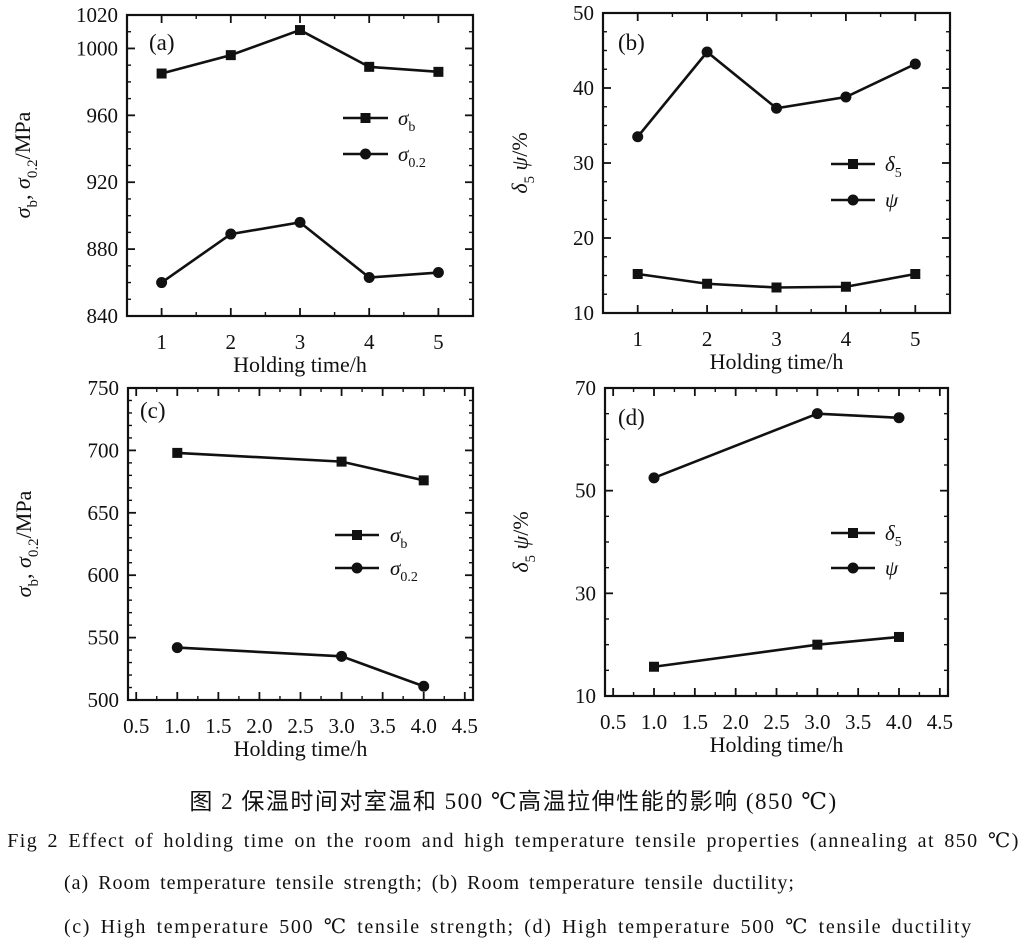 The width and height of the screenshot is (1027, 949). What do you see at coordinates (513, 801) in the screenshot?
I see `caption-chinese: 图 2 保温时间对室温和 500 ℃高温拉伸性能的影响 (850 ℃)` at bounding box center [513, 801].